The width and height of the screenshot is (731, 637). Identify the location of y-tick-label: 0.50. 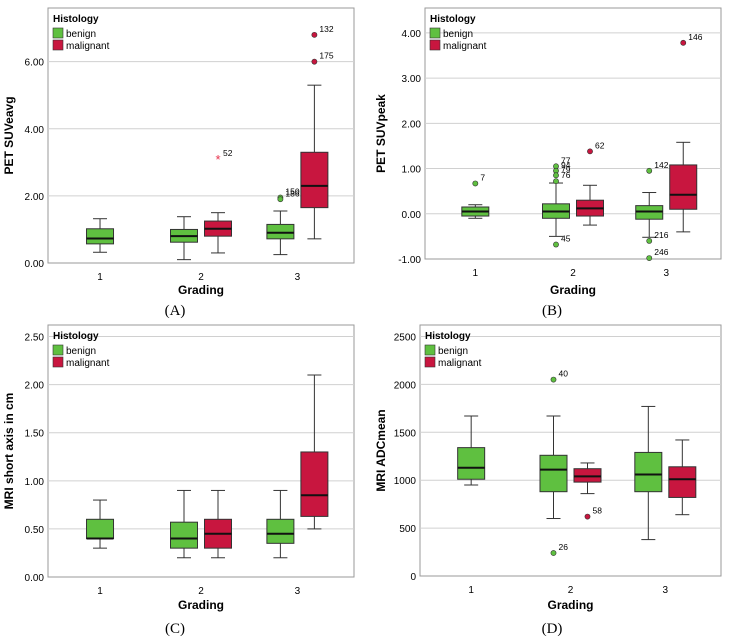
(35, 530).